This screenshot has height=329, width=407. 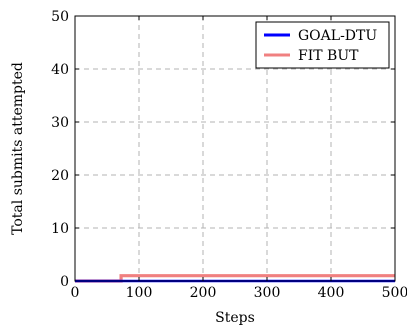 I want to click on y-tick-label: 10, so click(x=60, y=229).